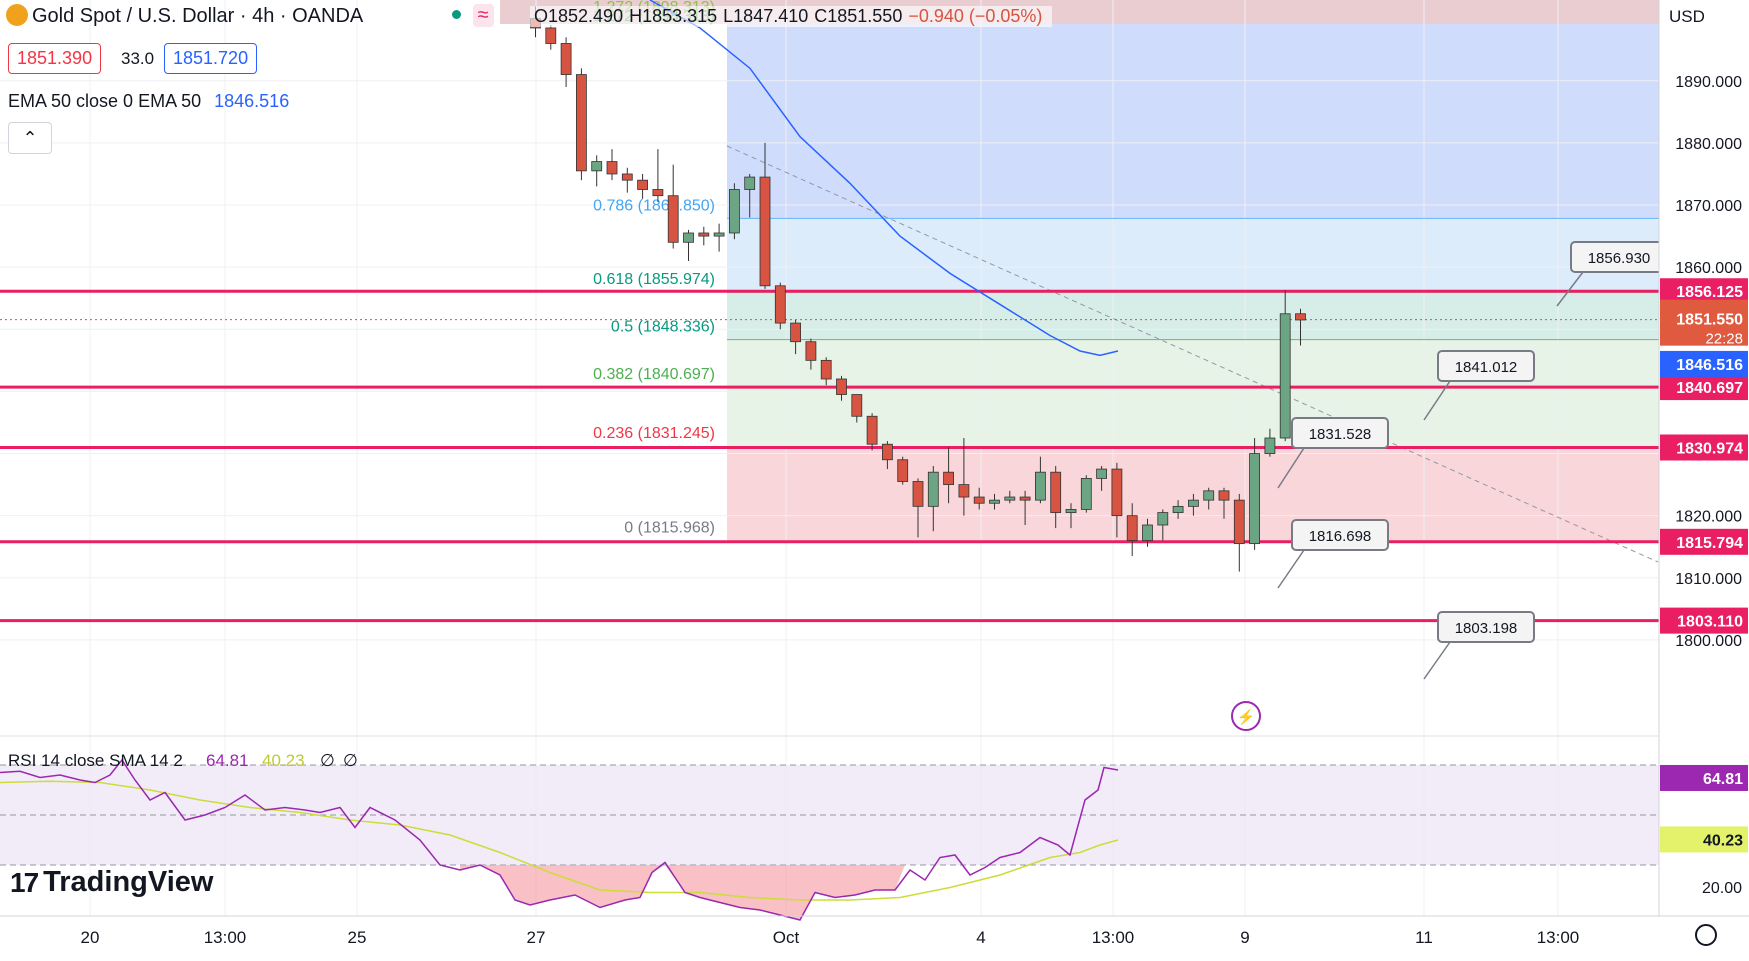 Image resolution: width=1749 pixels, height=961 pixels. I want to click on last-price-tag-bg, so click(1704, 322).